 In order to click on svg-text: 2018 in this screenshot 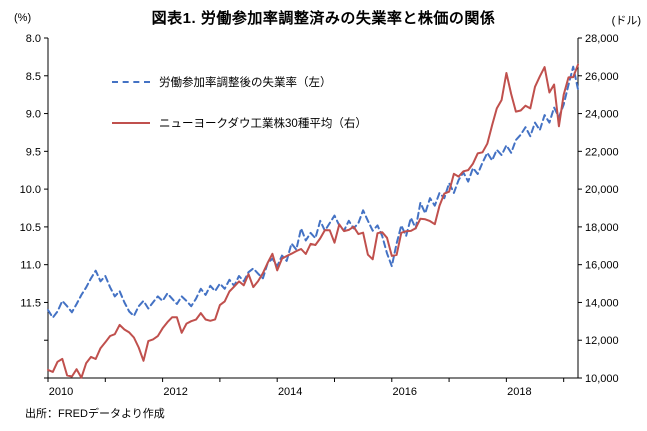, I will do `click(519, 392)`.